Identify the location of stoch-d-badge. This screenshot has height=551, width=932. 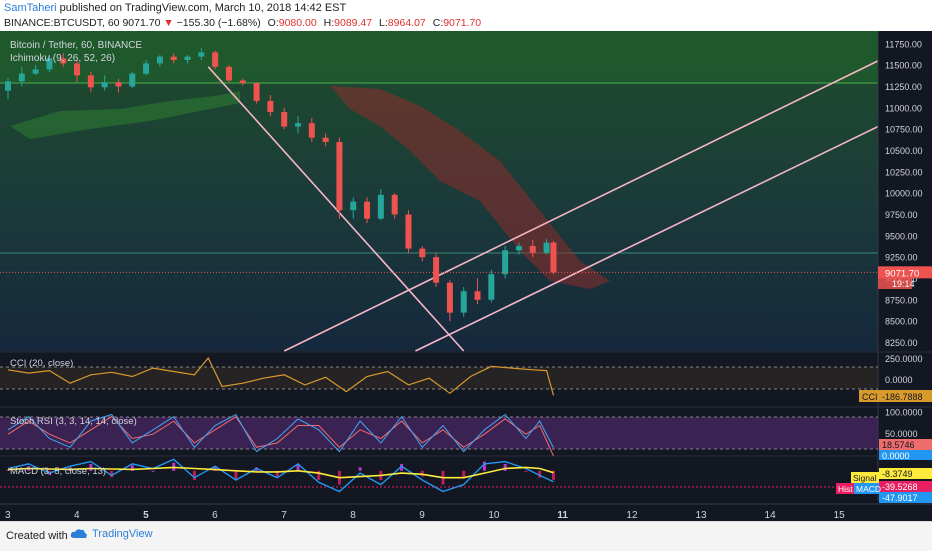
(905, 455).